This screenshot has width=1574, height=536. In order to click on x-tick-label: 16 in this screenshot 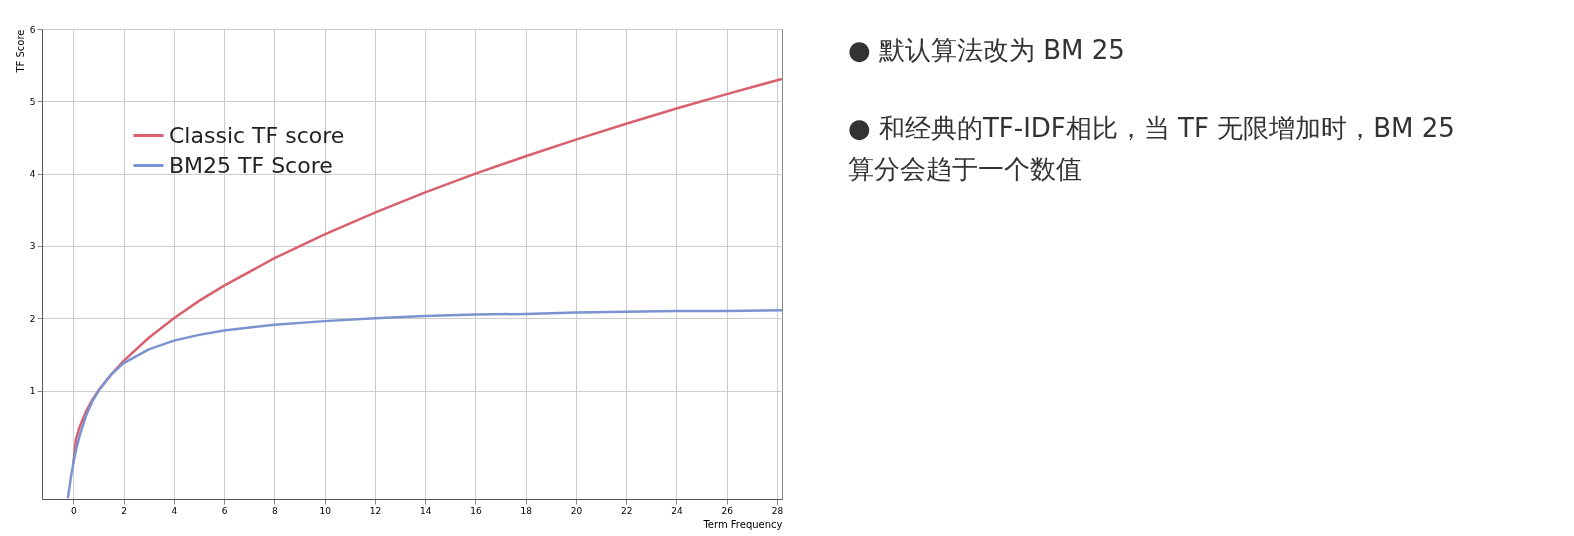, I will do `click(476, 510)`.